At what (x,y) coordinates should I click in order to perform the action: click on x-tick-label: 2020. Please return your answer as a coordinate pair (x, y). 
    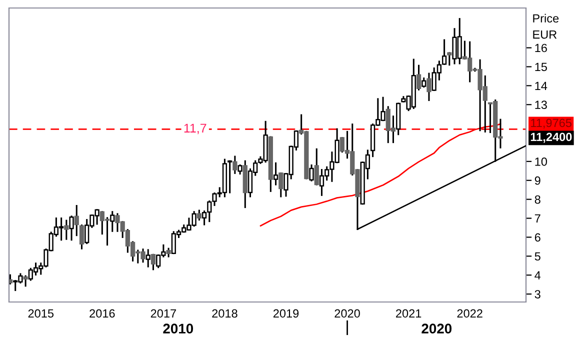
    Looking at the image, I should click on (347, 313).